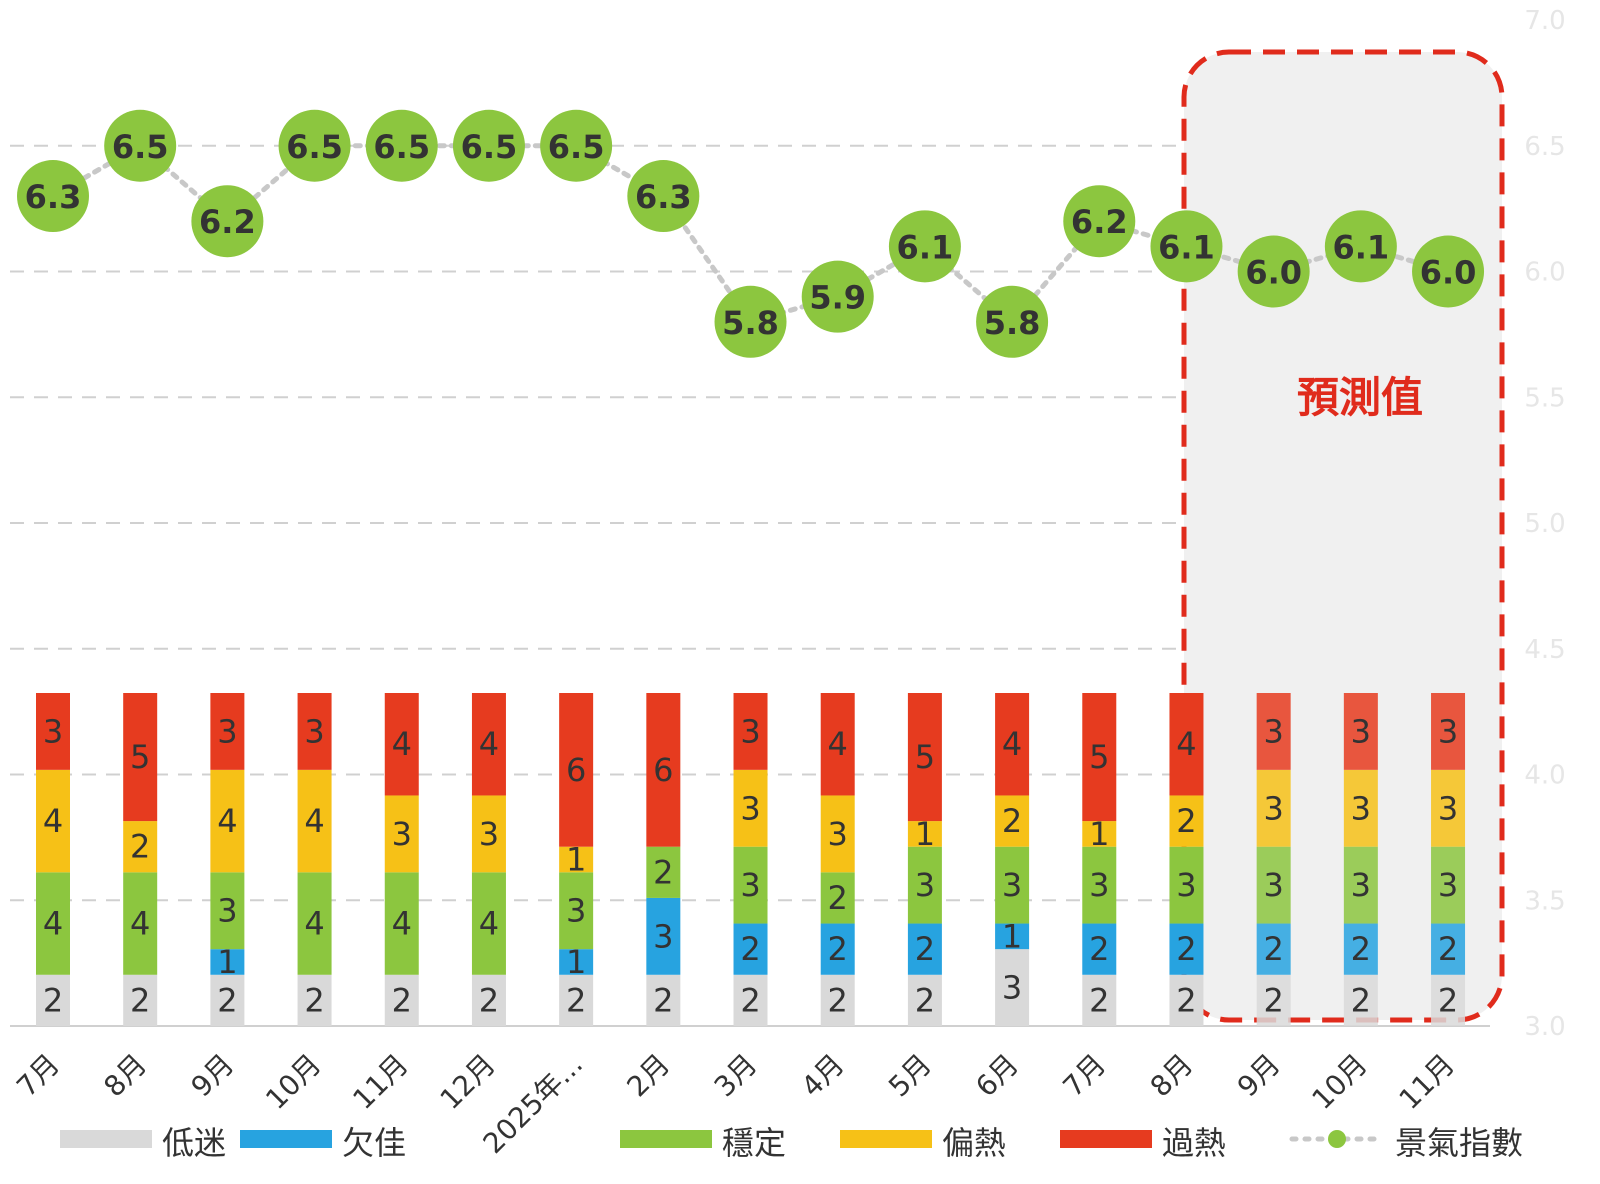 This screenshot has height=1184, width=1600. What do you see at coordinates (1544, 273) in the screenshot?
I see `y2-tick-label: 6.0` at bounding box center [1544, 273].